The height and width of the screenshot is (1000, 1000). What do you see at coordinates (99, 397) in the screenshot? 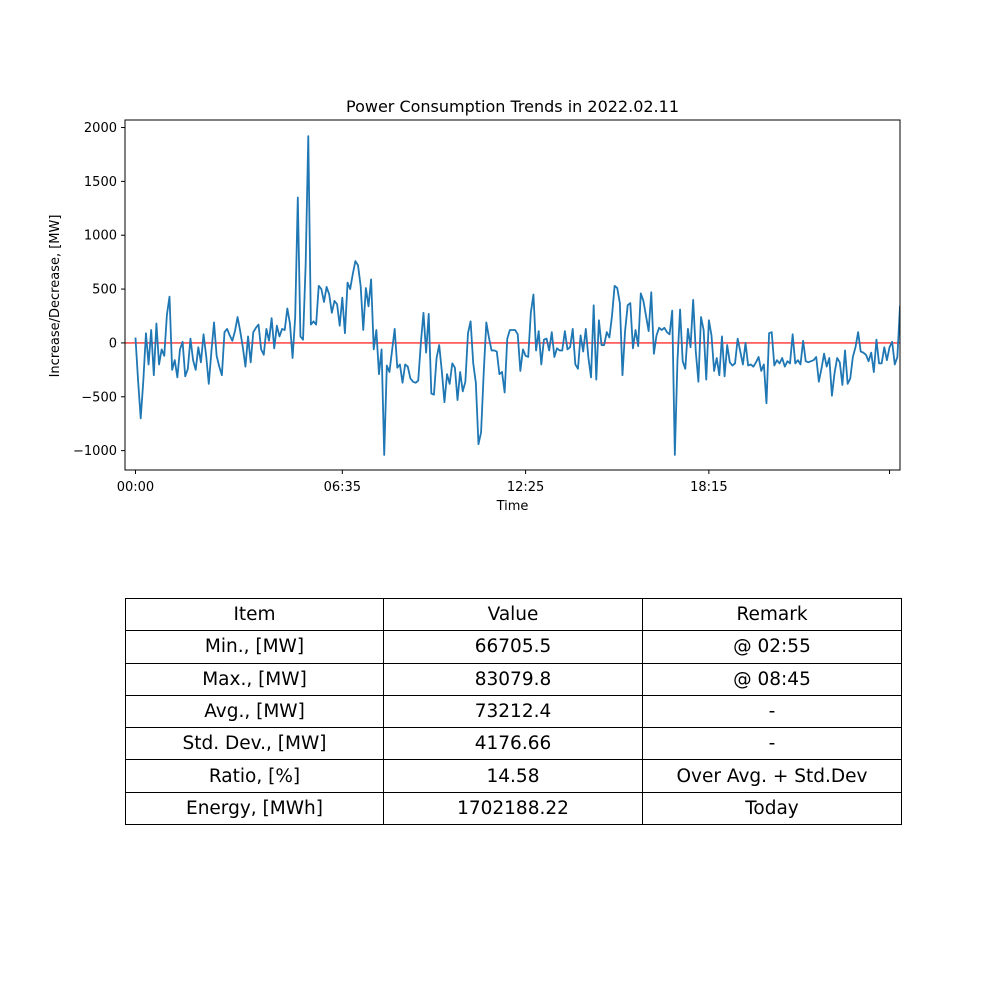
I see `y-tick-label: −500` at bounding box center [99, 397].